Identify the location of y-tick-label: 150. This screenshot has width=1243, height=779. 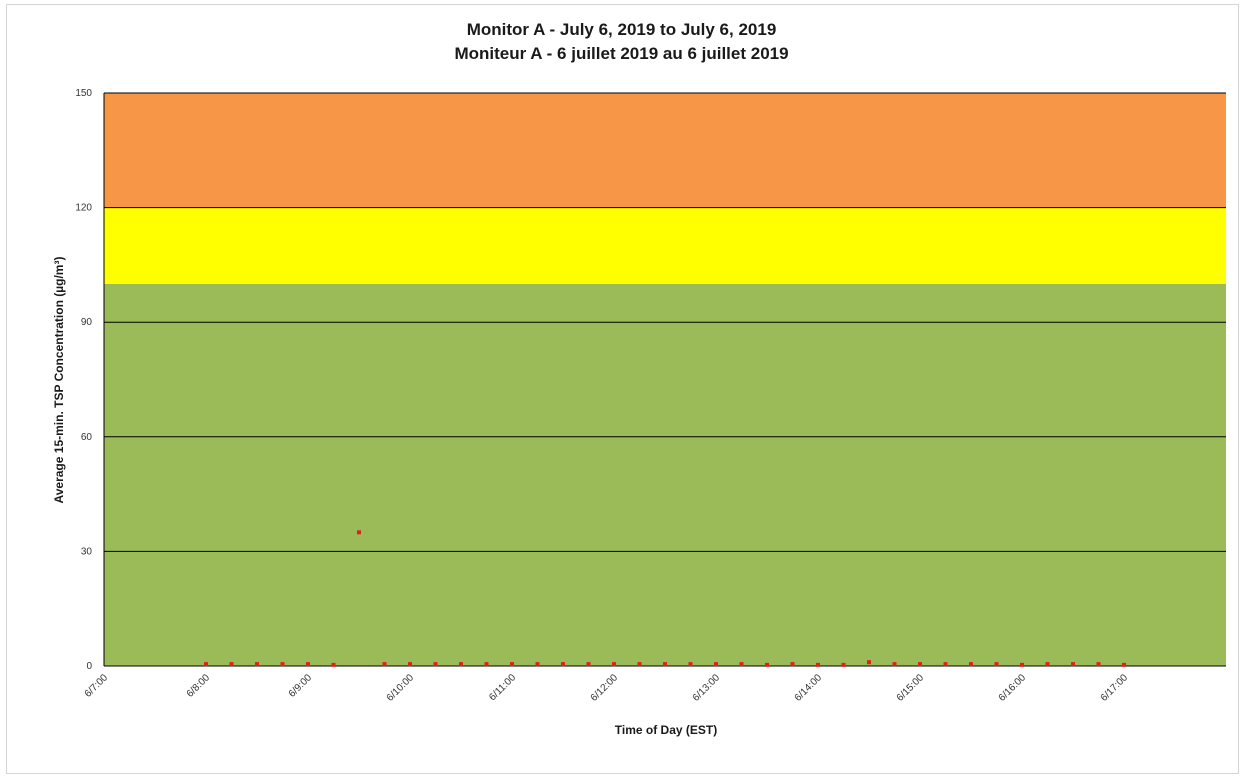
(83, 93).